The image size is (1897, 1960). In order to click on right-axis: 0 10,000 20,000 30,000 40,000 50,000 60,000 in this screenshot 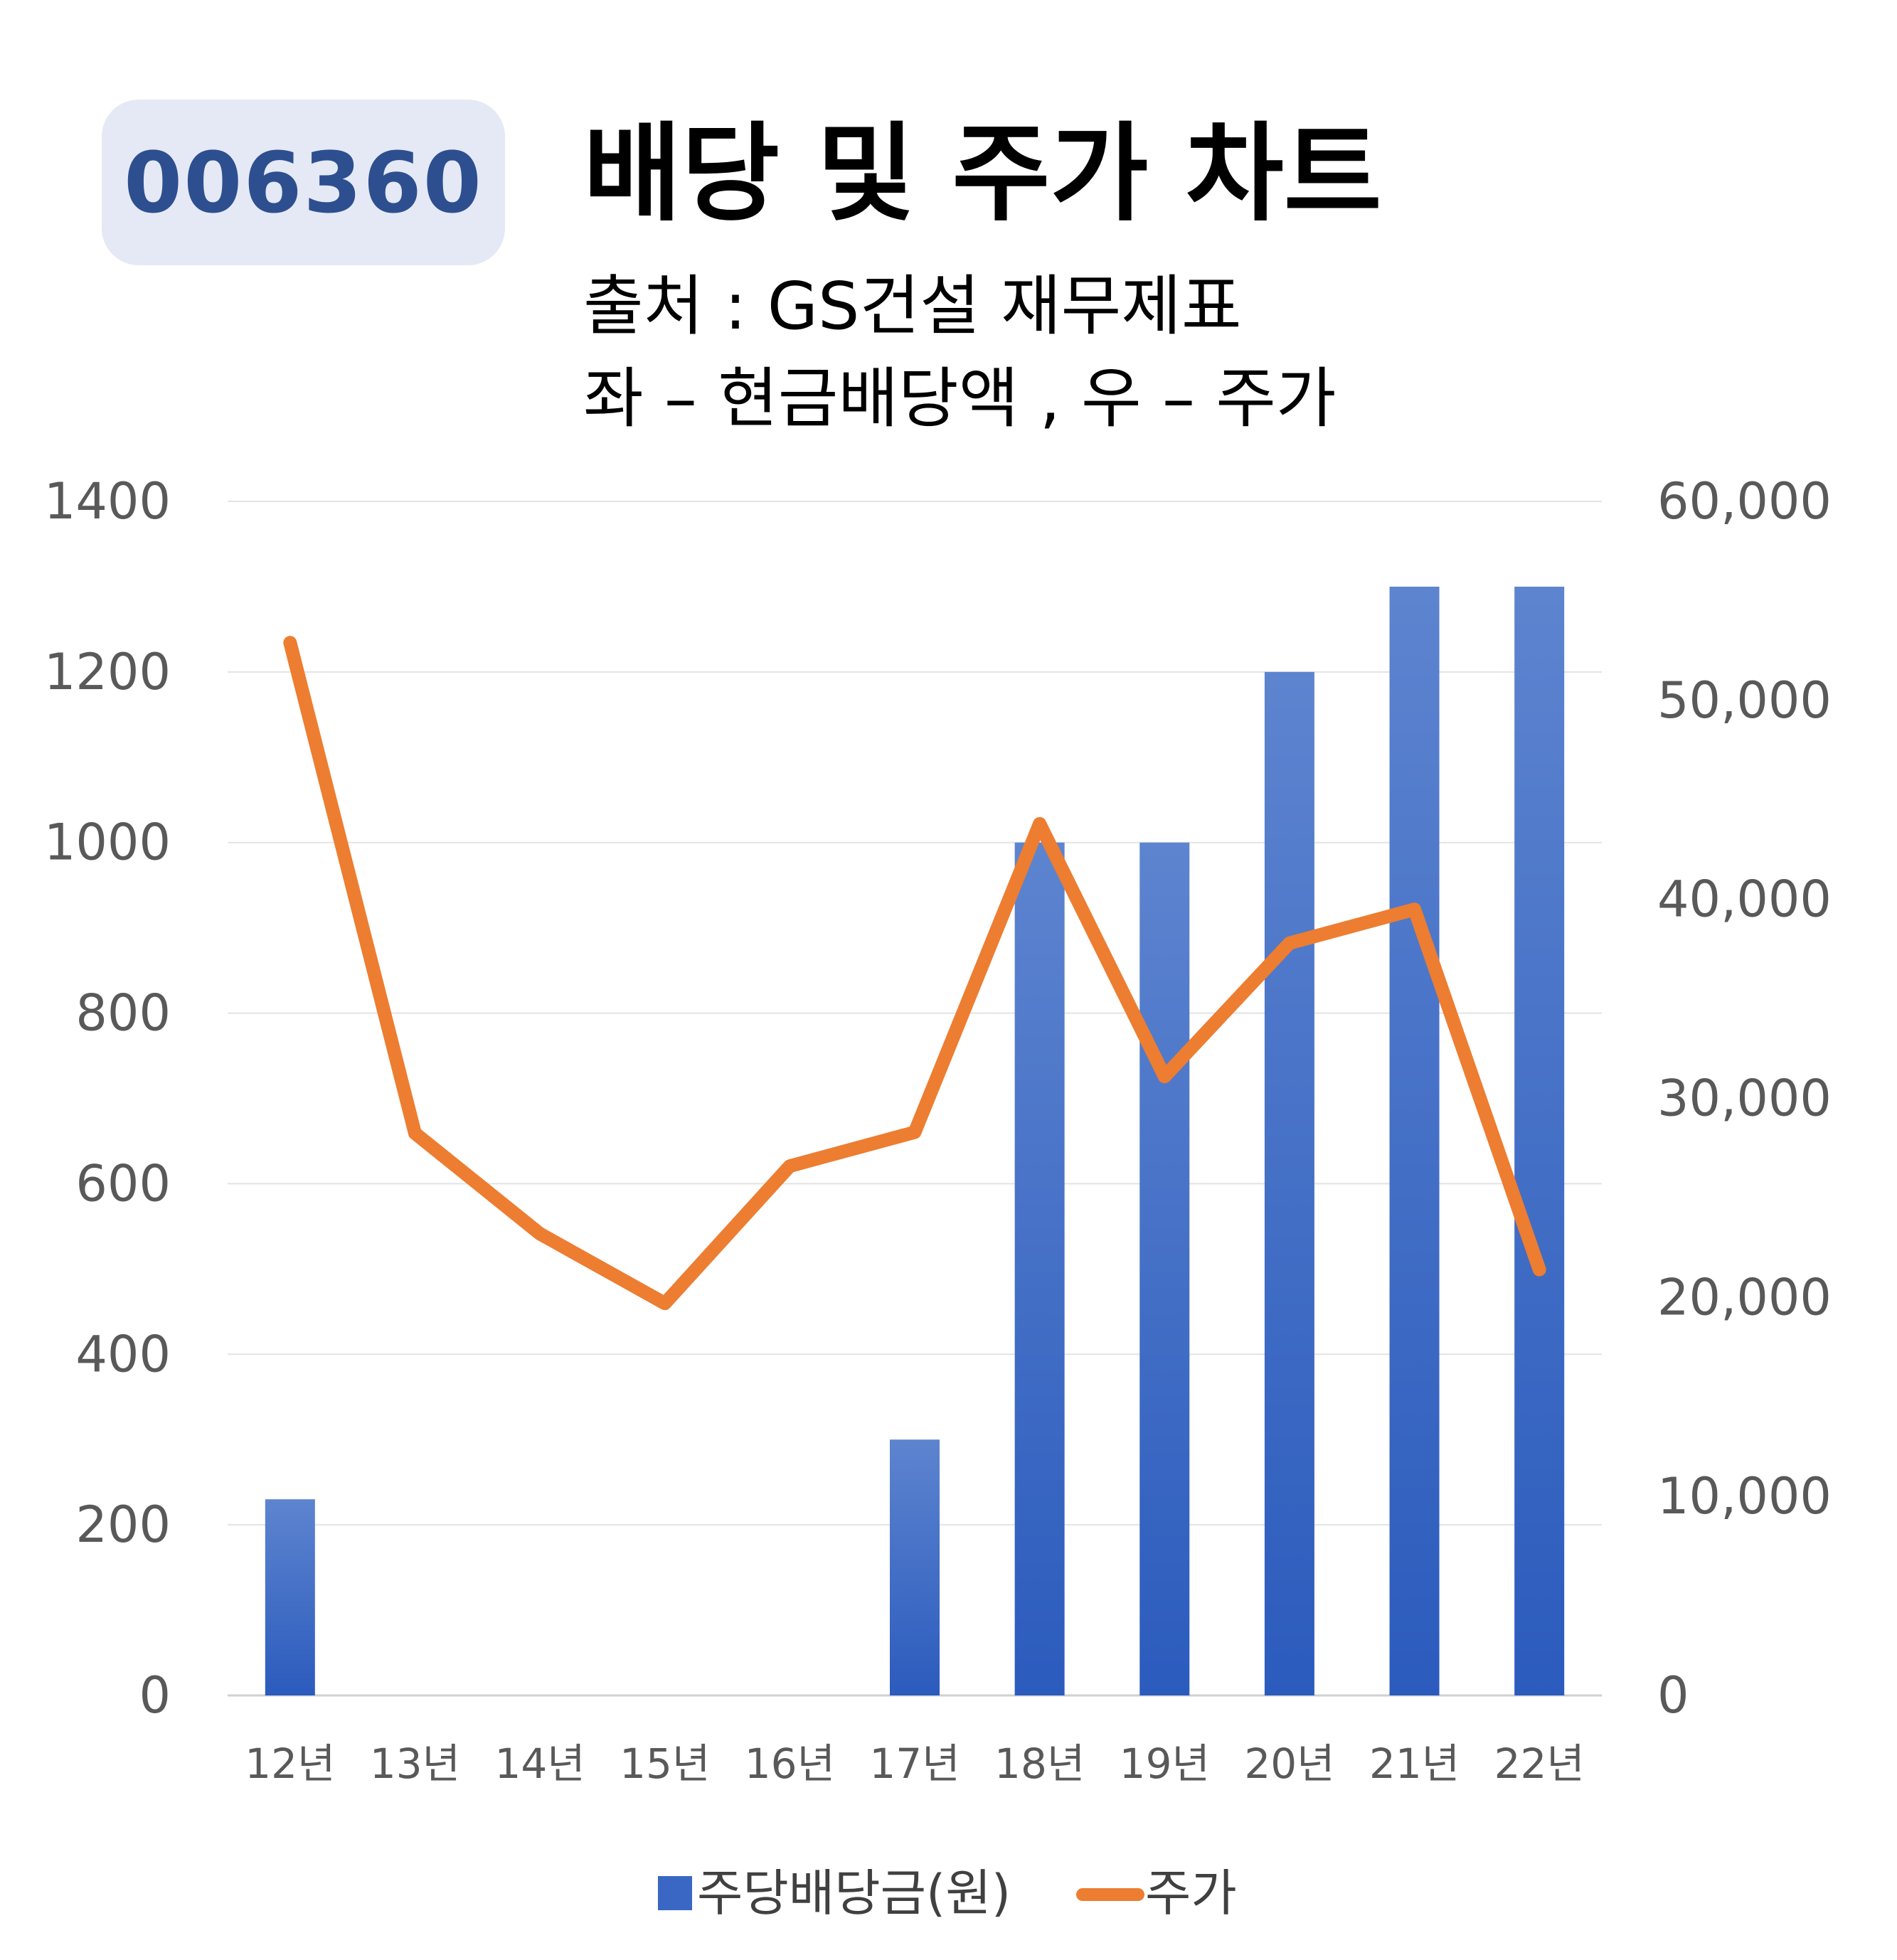, I will do `click(1745, 1098)`.